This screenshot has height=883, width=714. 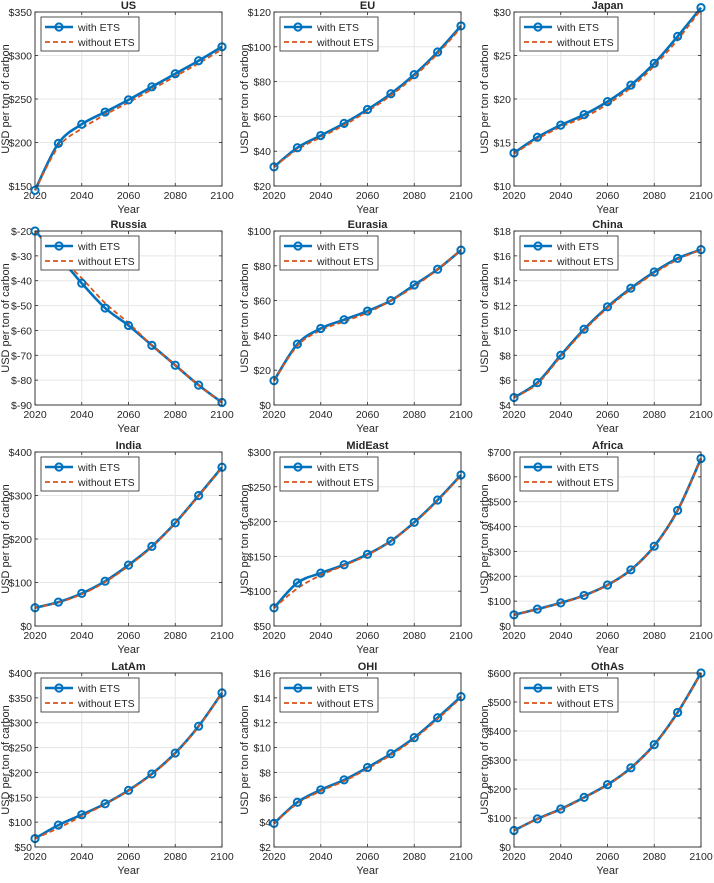 I want to click on chart-title: OthAs, so click(x=607, y=667).